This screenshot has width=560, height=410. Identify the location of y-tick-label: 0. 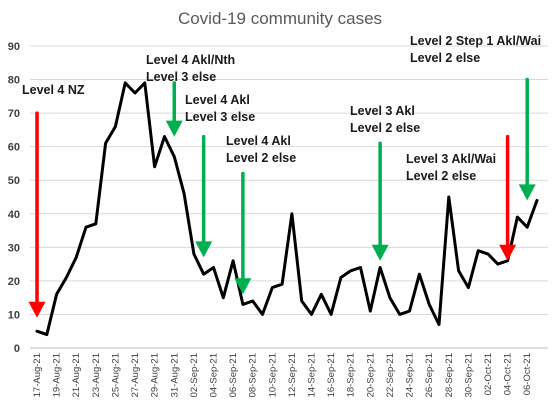
(17, 349).